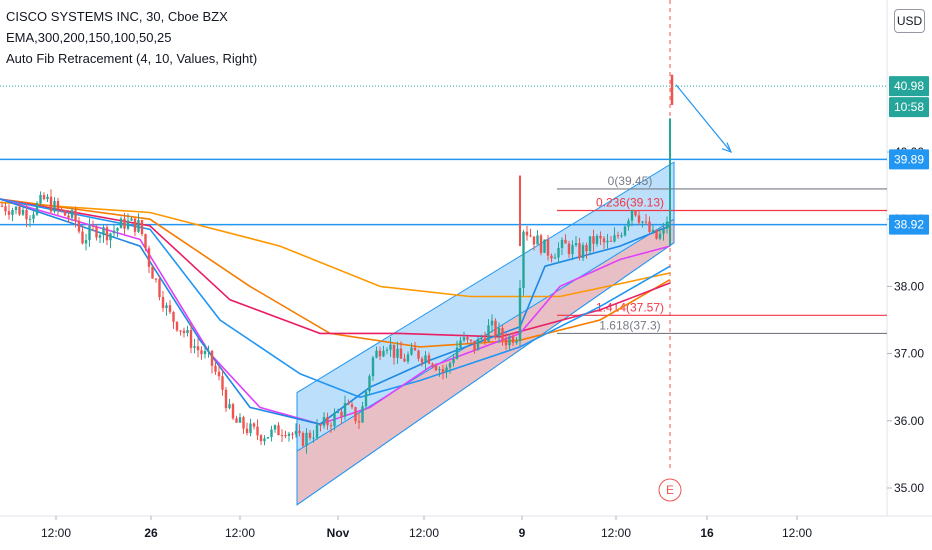 The image size is (932, 550). I want to click on level-lower-tag-bg, so click(909, 224).